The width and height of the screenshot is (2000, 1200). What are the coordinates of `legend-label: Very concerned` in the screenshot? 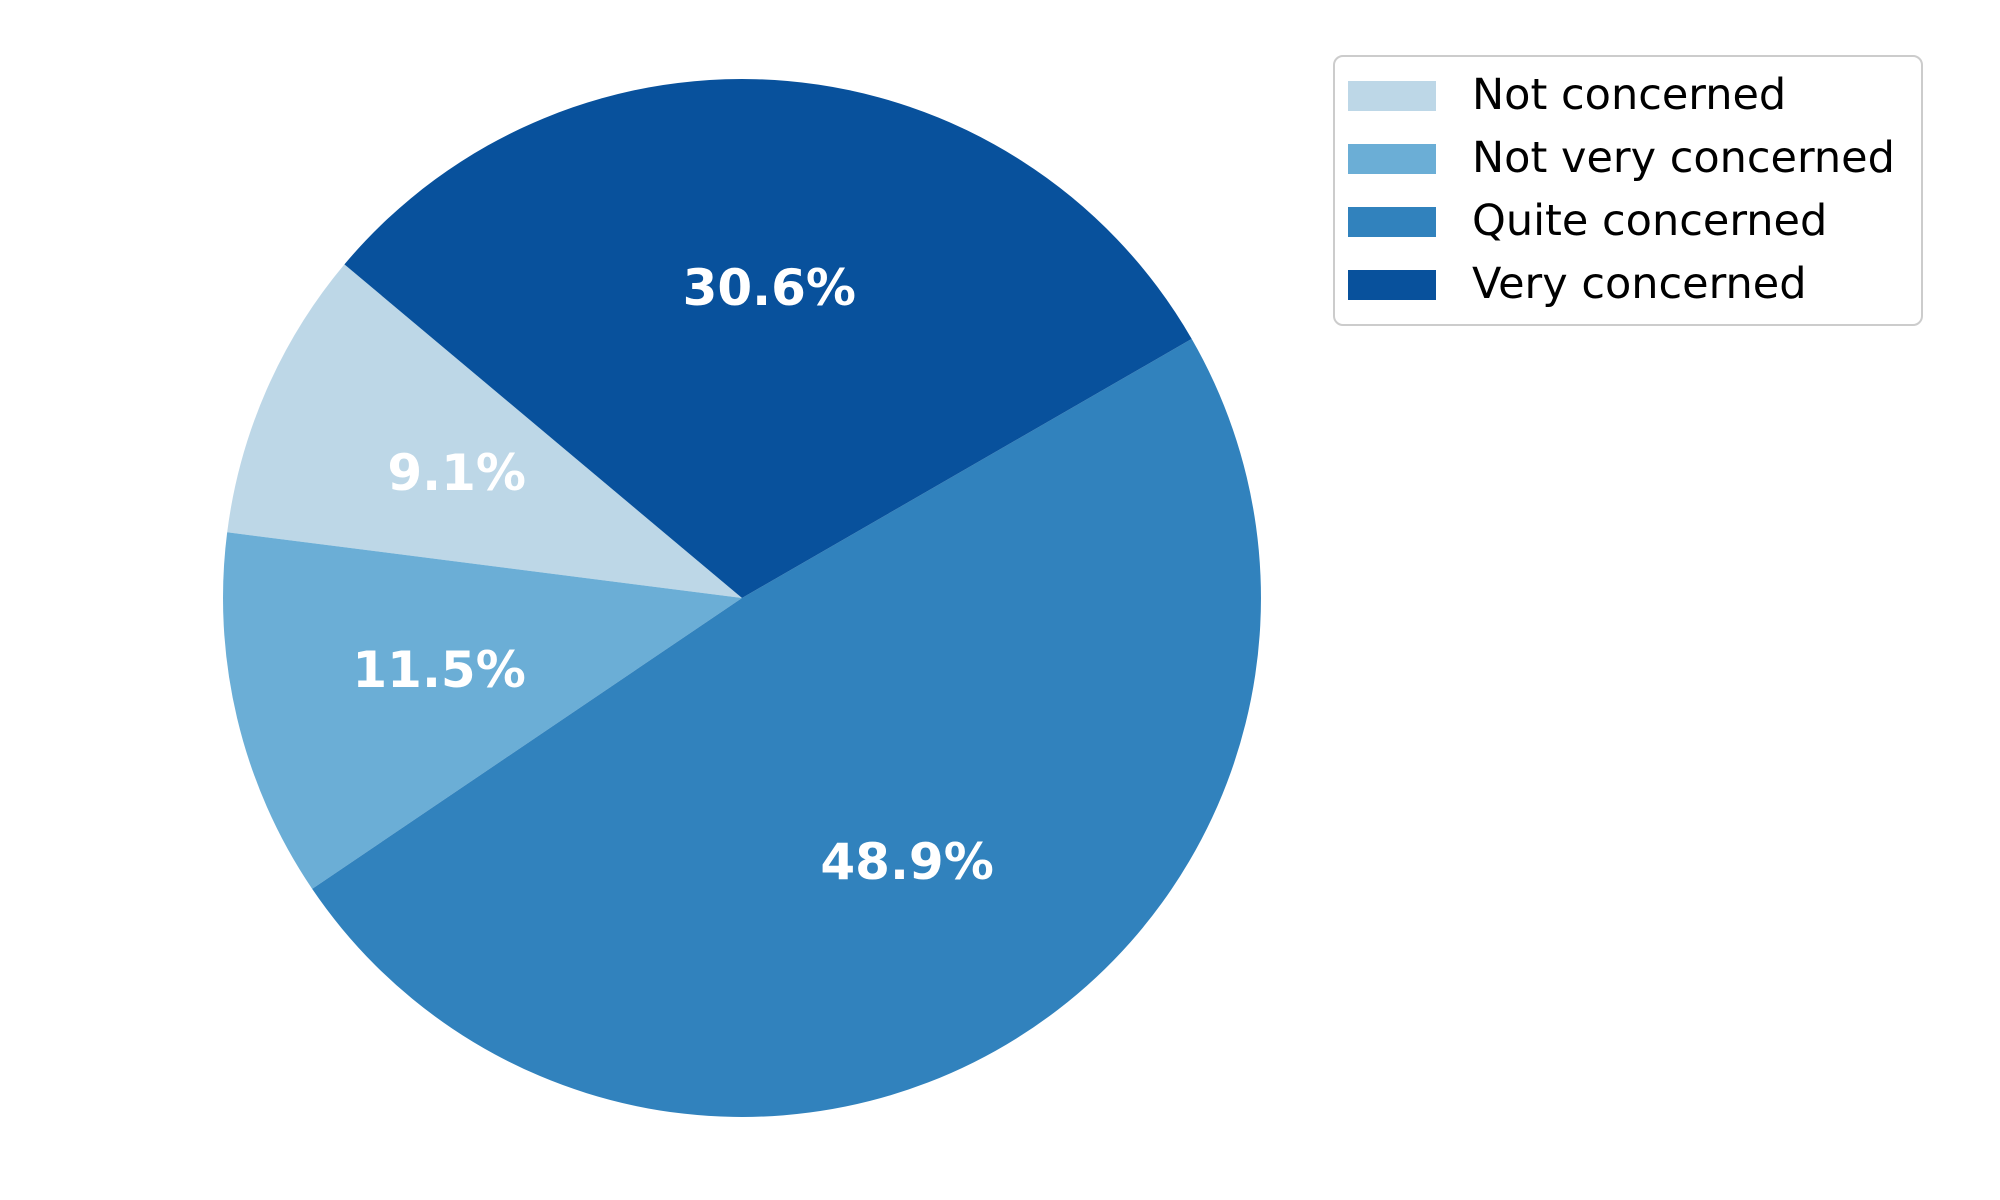 It's located at (1639, 284).